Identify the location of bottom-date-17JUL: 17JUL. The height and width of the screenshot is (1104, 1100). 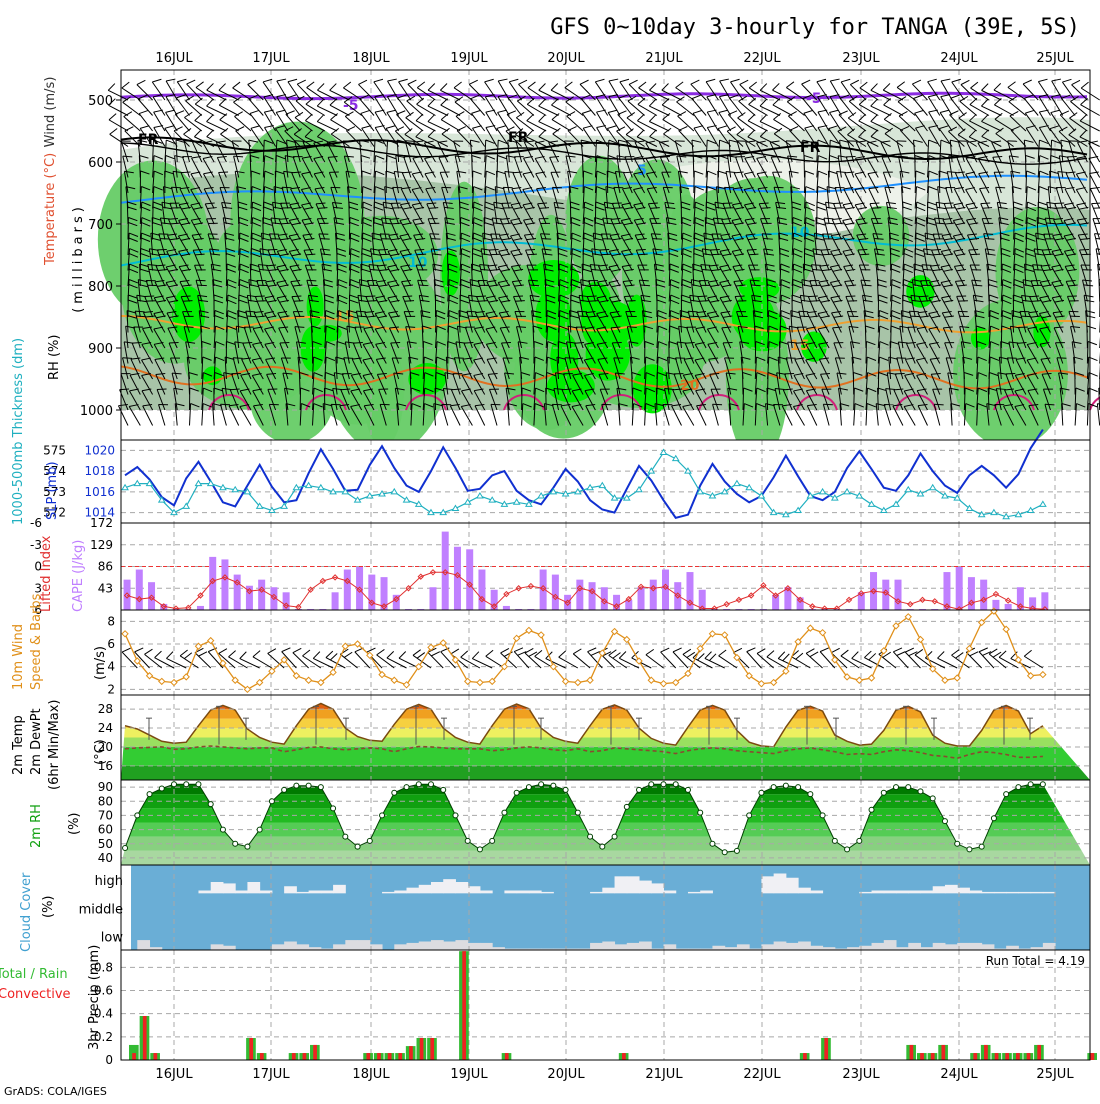
(271, 1074).